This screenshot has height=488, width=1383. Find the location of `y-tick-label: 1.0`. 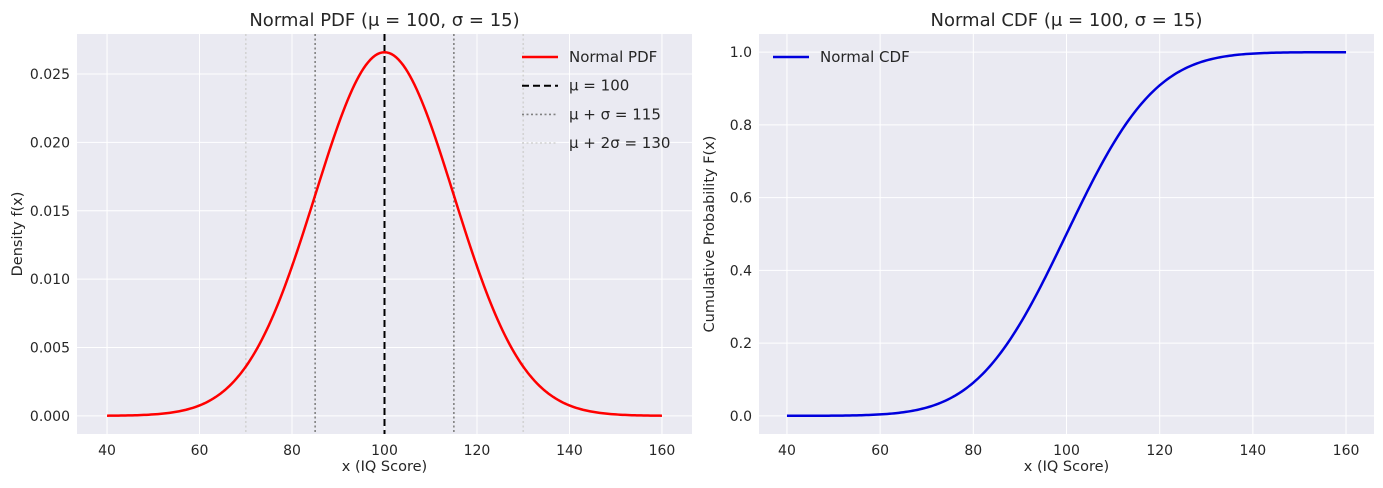

y-tick-label: 1.0 is located at coordinates (741, 53).